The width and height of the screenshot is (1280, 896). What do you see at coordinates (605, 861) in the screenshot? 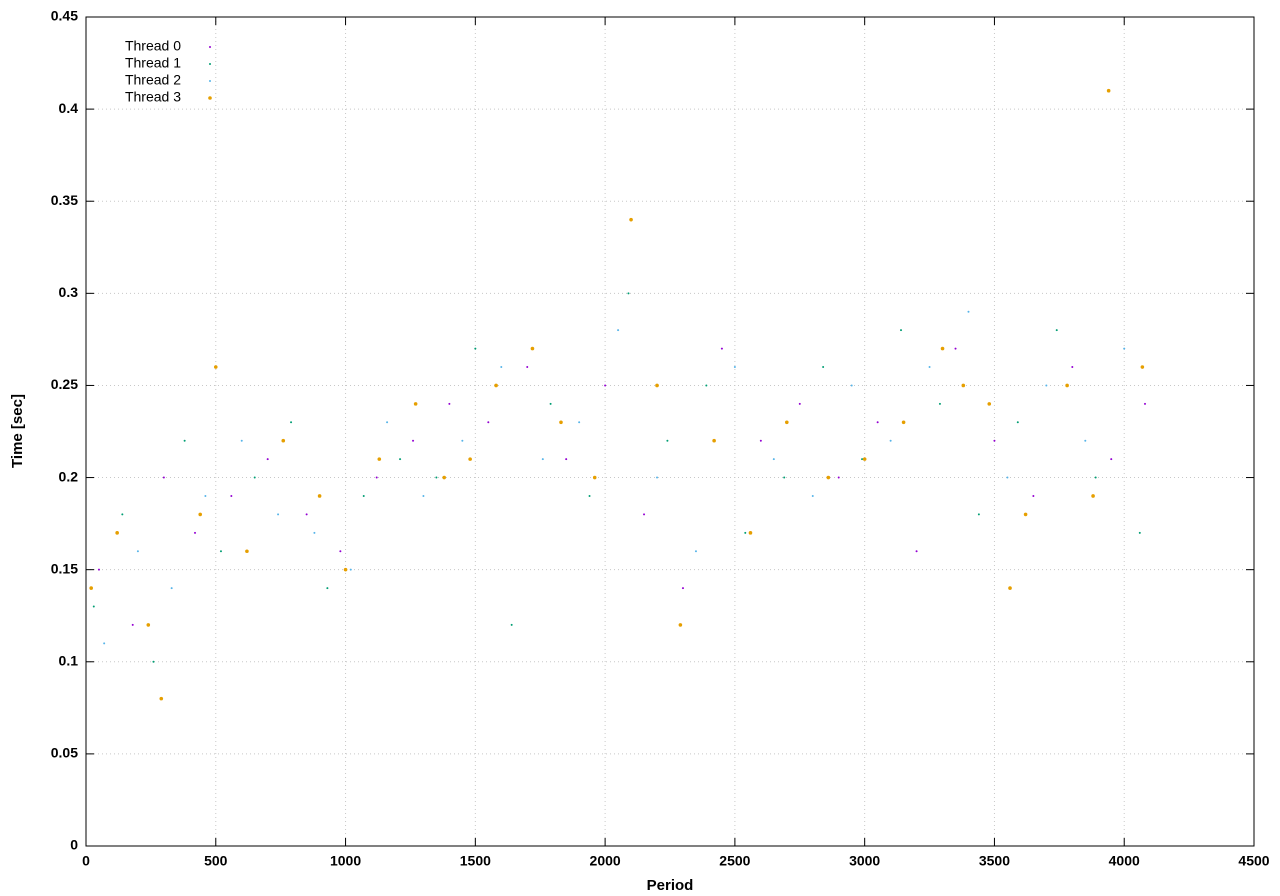
I see `x-tick-label: 2000` at bounding box center [605, 861].